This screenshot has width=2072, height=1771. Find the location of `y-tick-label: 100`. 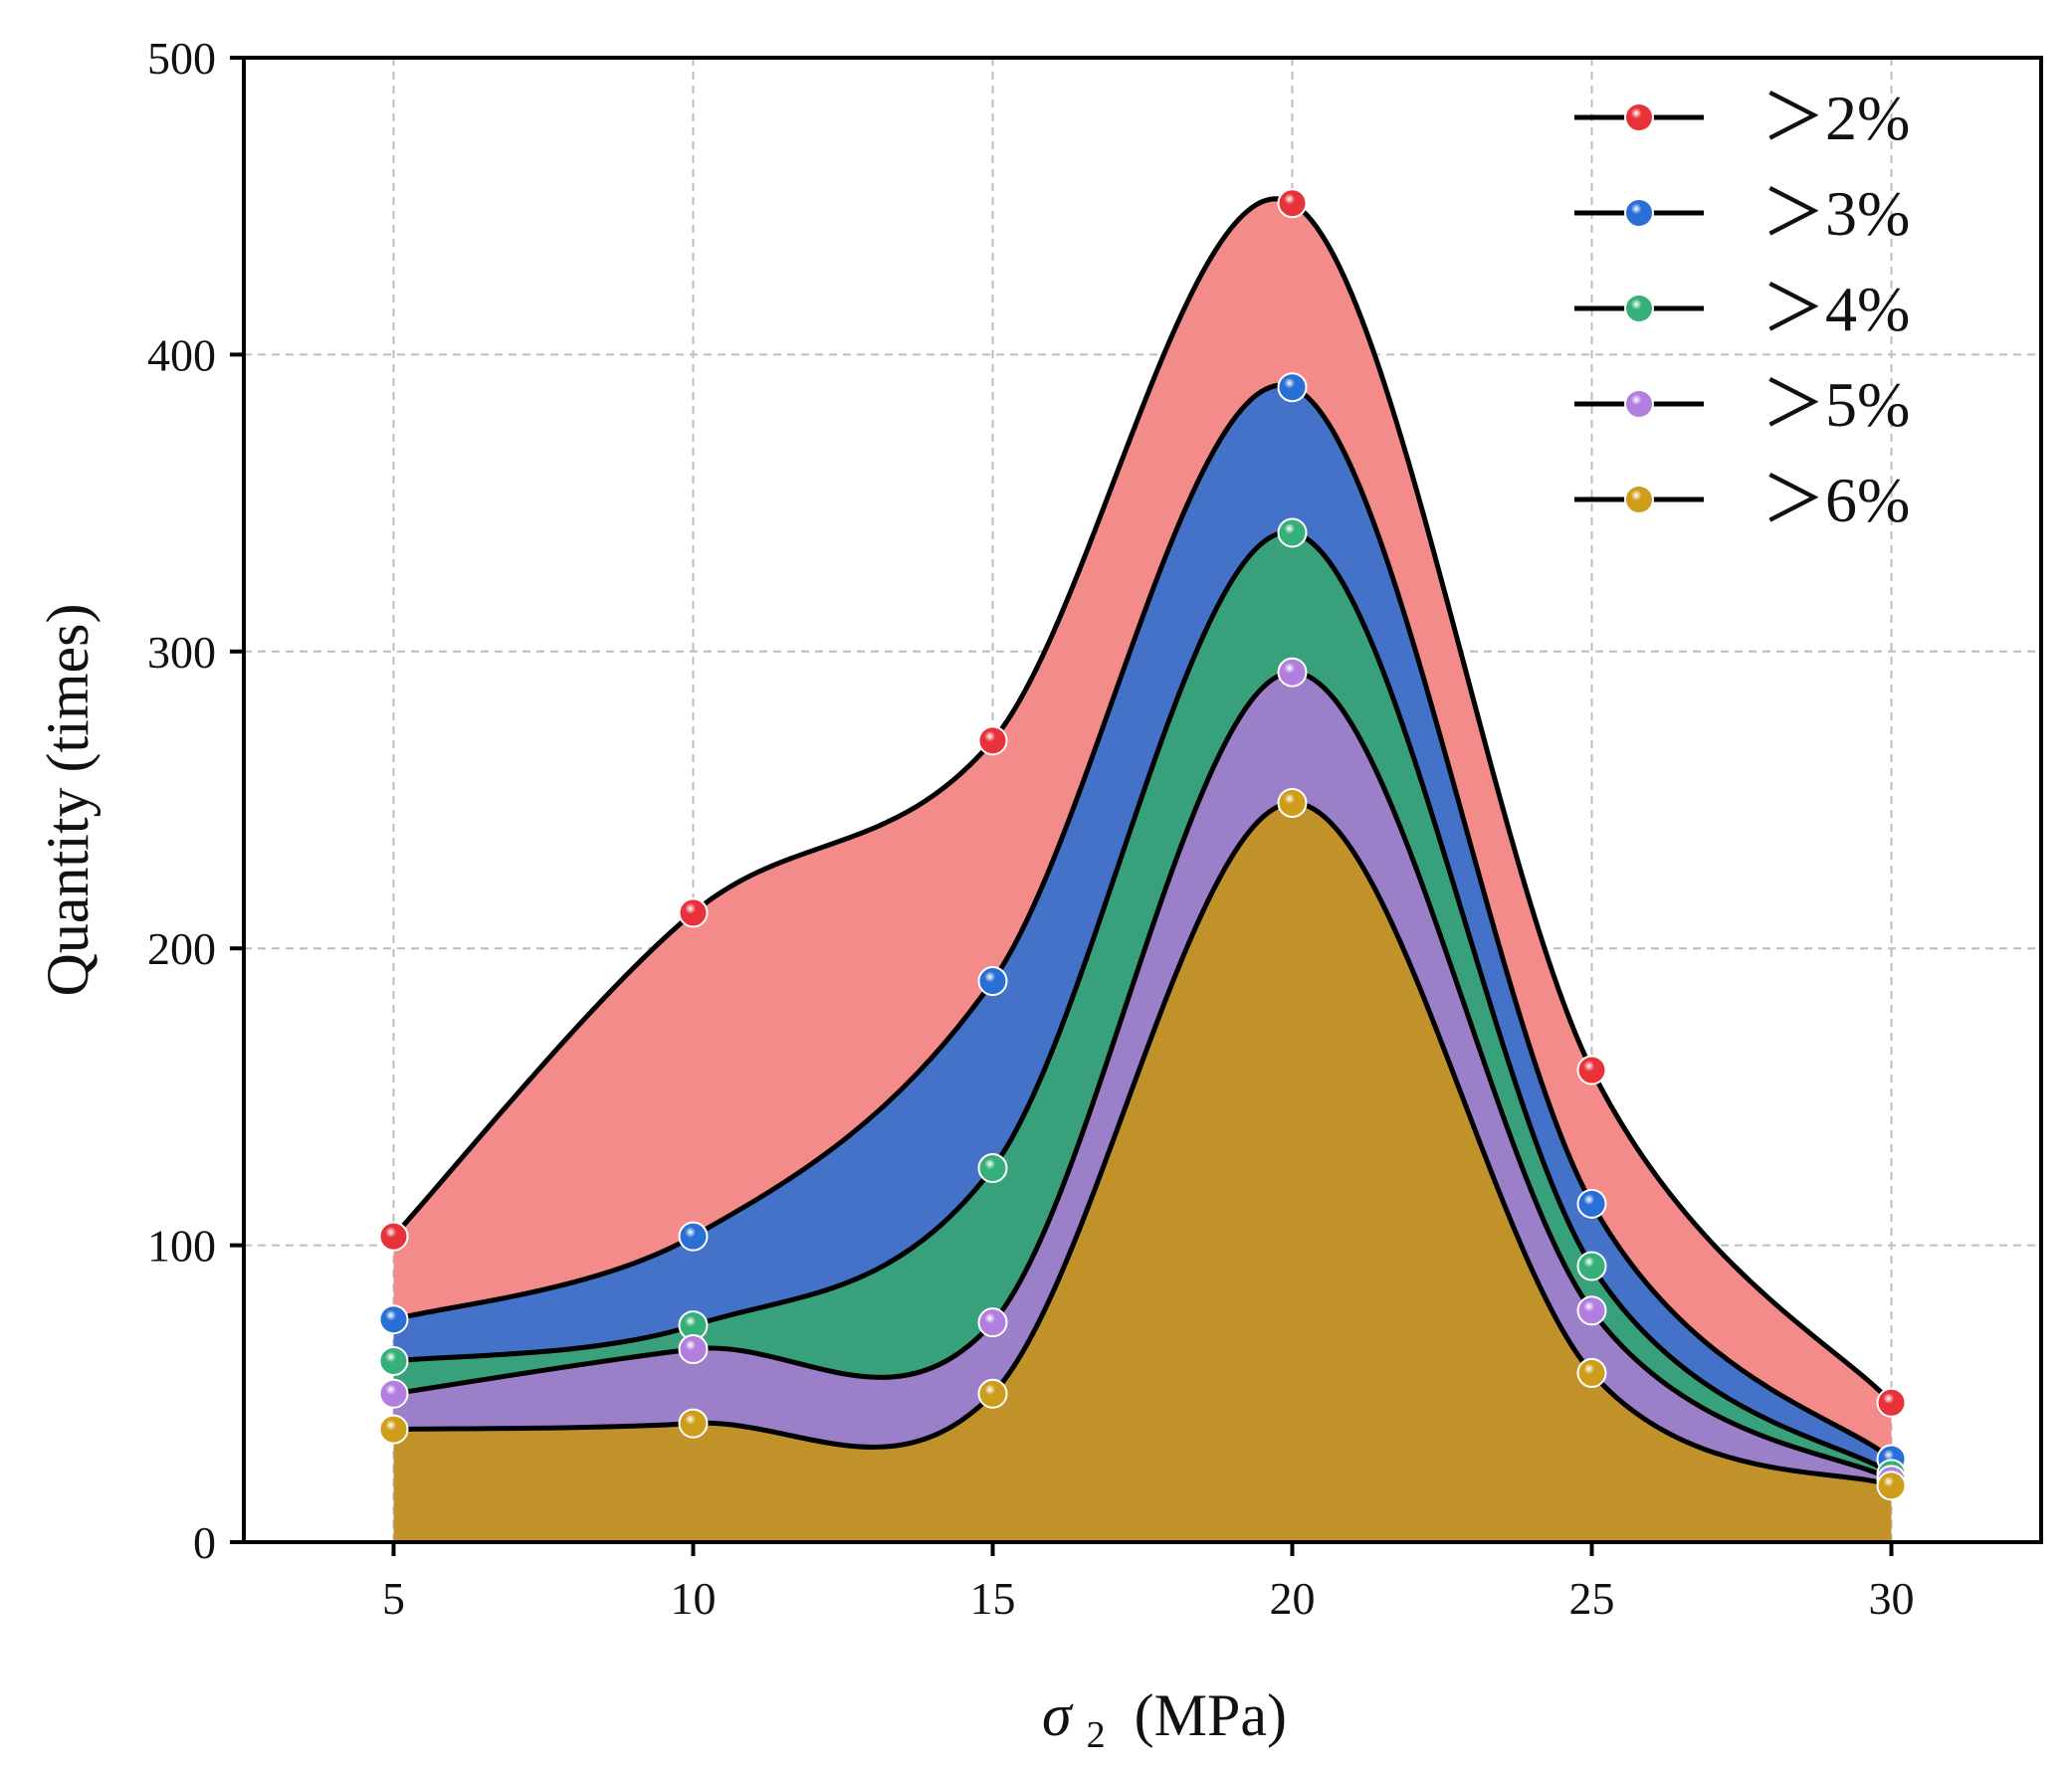

y-tick-label: 100 is located at coordinates (181, 1246).